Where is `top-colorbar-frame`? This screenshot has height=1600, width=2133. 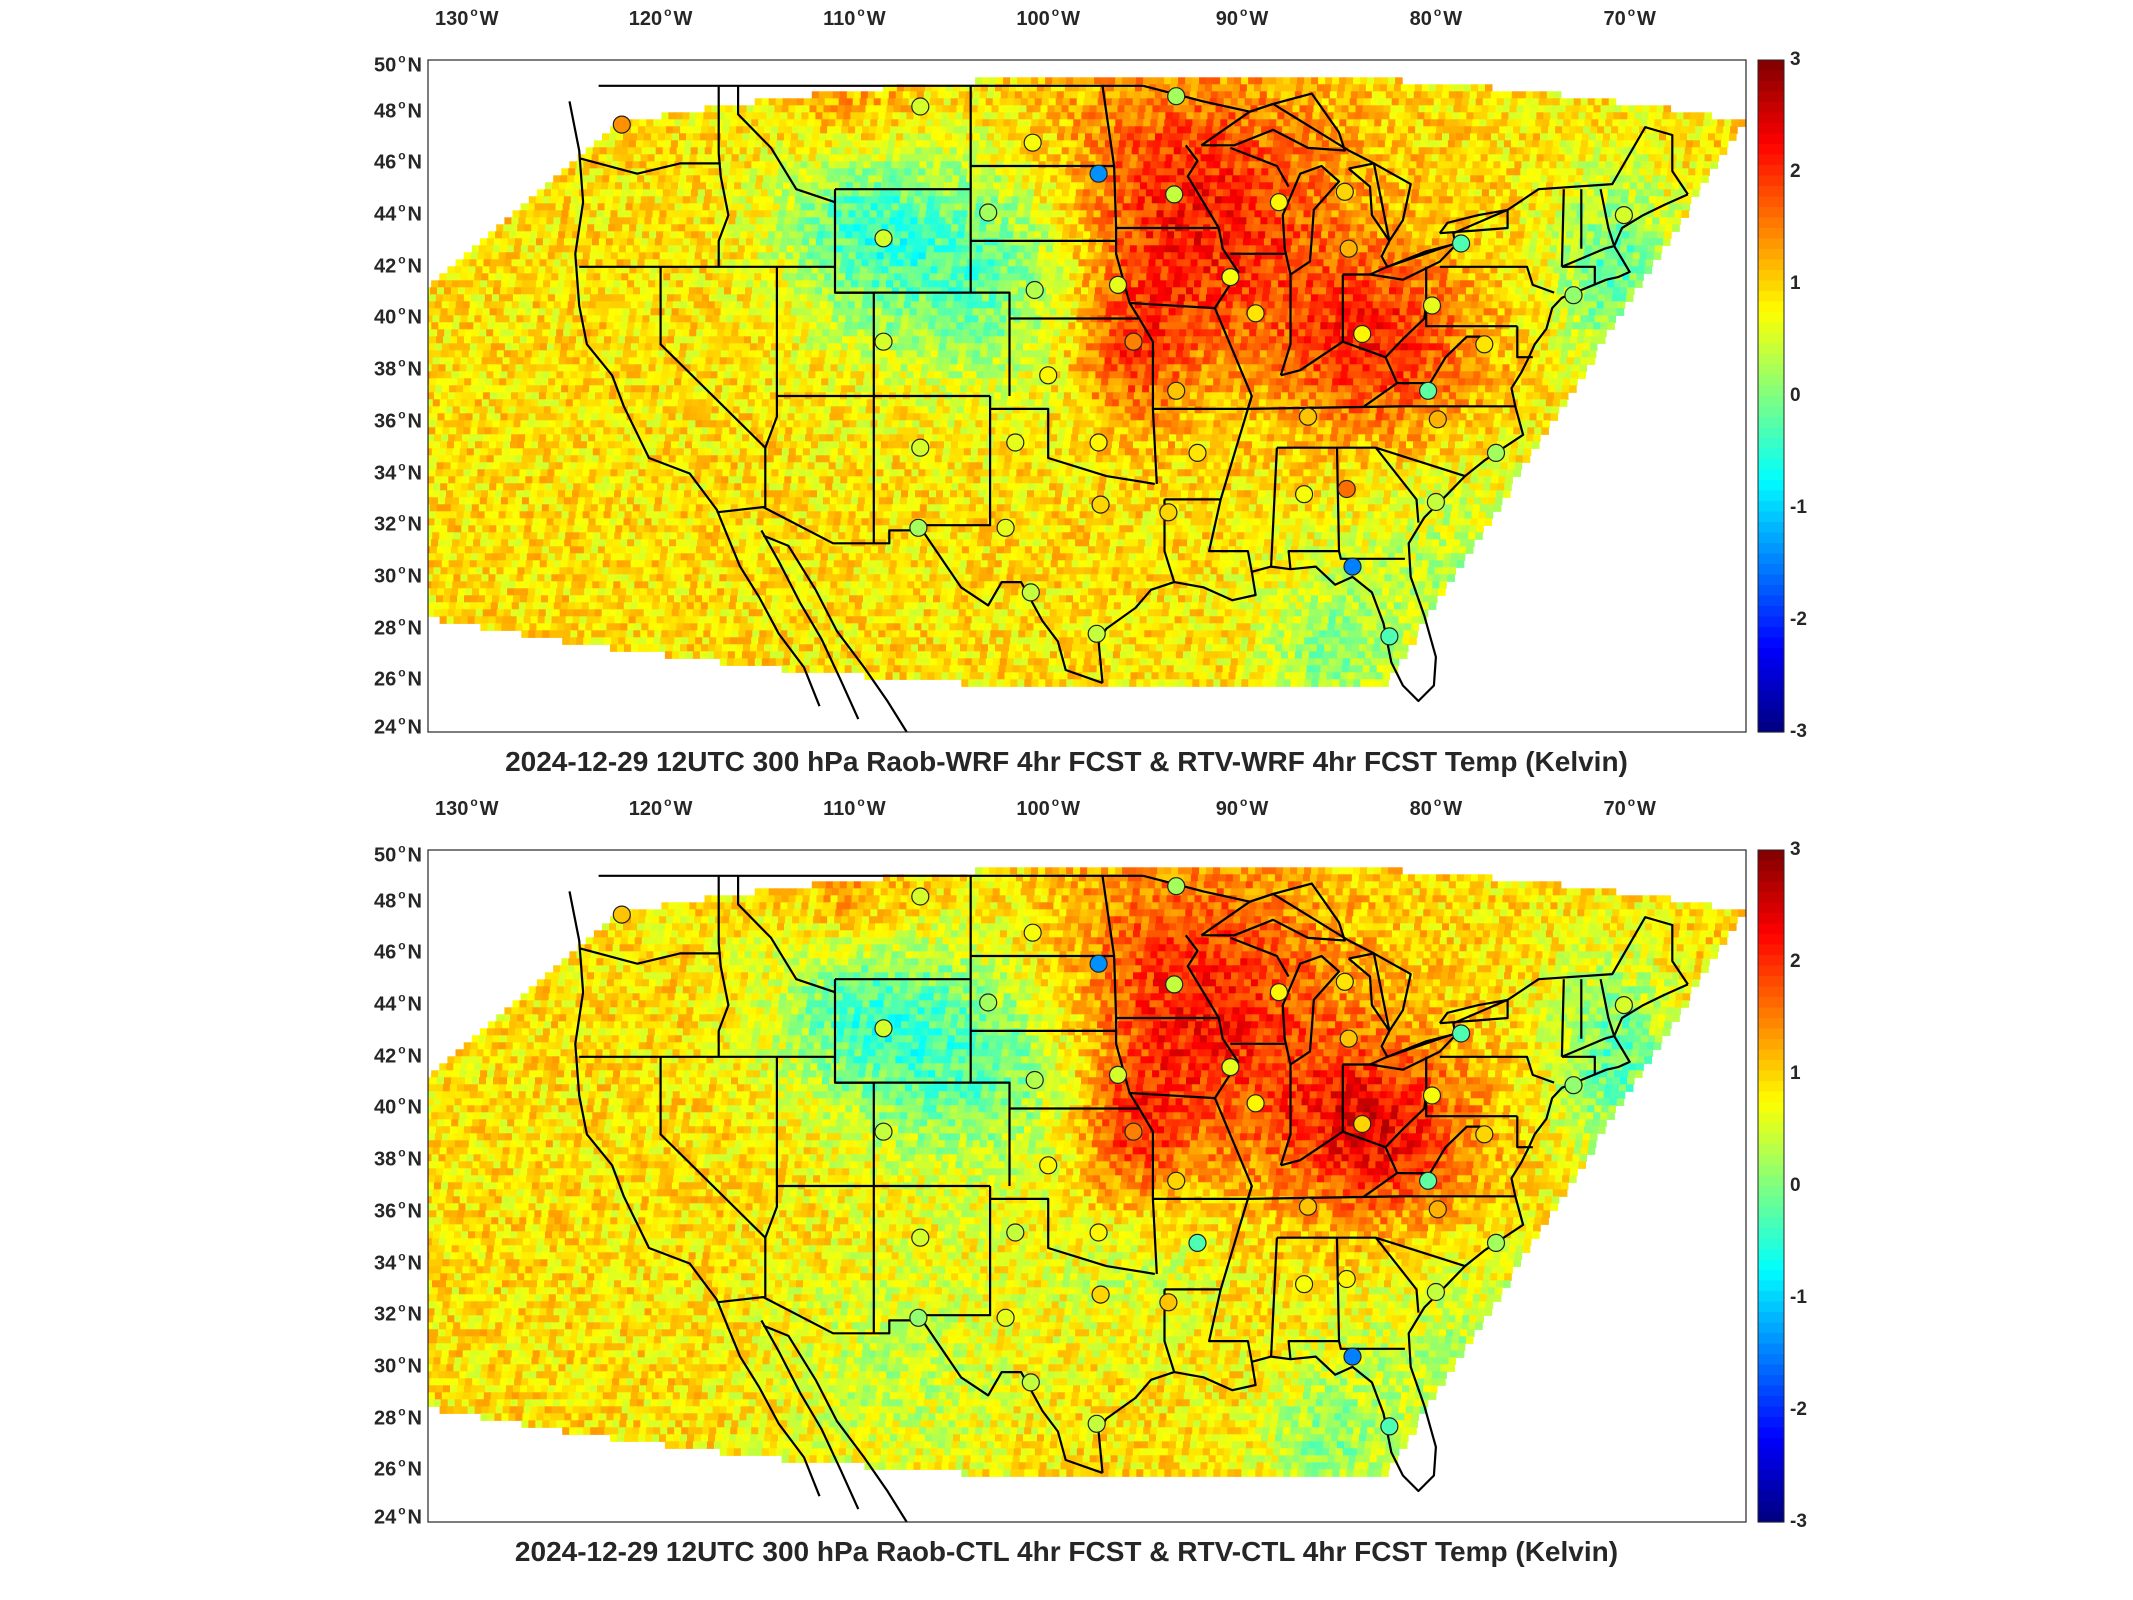 top-colorbar-frame is located at coordinates (1771, 396).